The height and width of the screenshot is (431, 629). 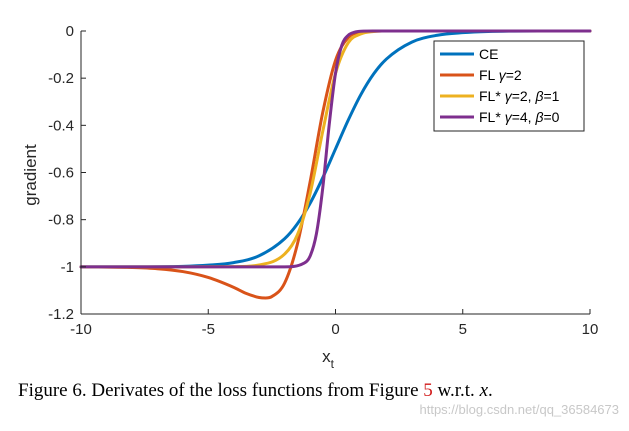 I want to click on legend-entry-fl-star-gamma4-beta0: FL* γ=4, β=0, so click(x=519, y=117).